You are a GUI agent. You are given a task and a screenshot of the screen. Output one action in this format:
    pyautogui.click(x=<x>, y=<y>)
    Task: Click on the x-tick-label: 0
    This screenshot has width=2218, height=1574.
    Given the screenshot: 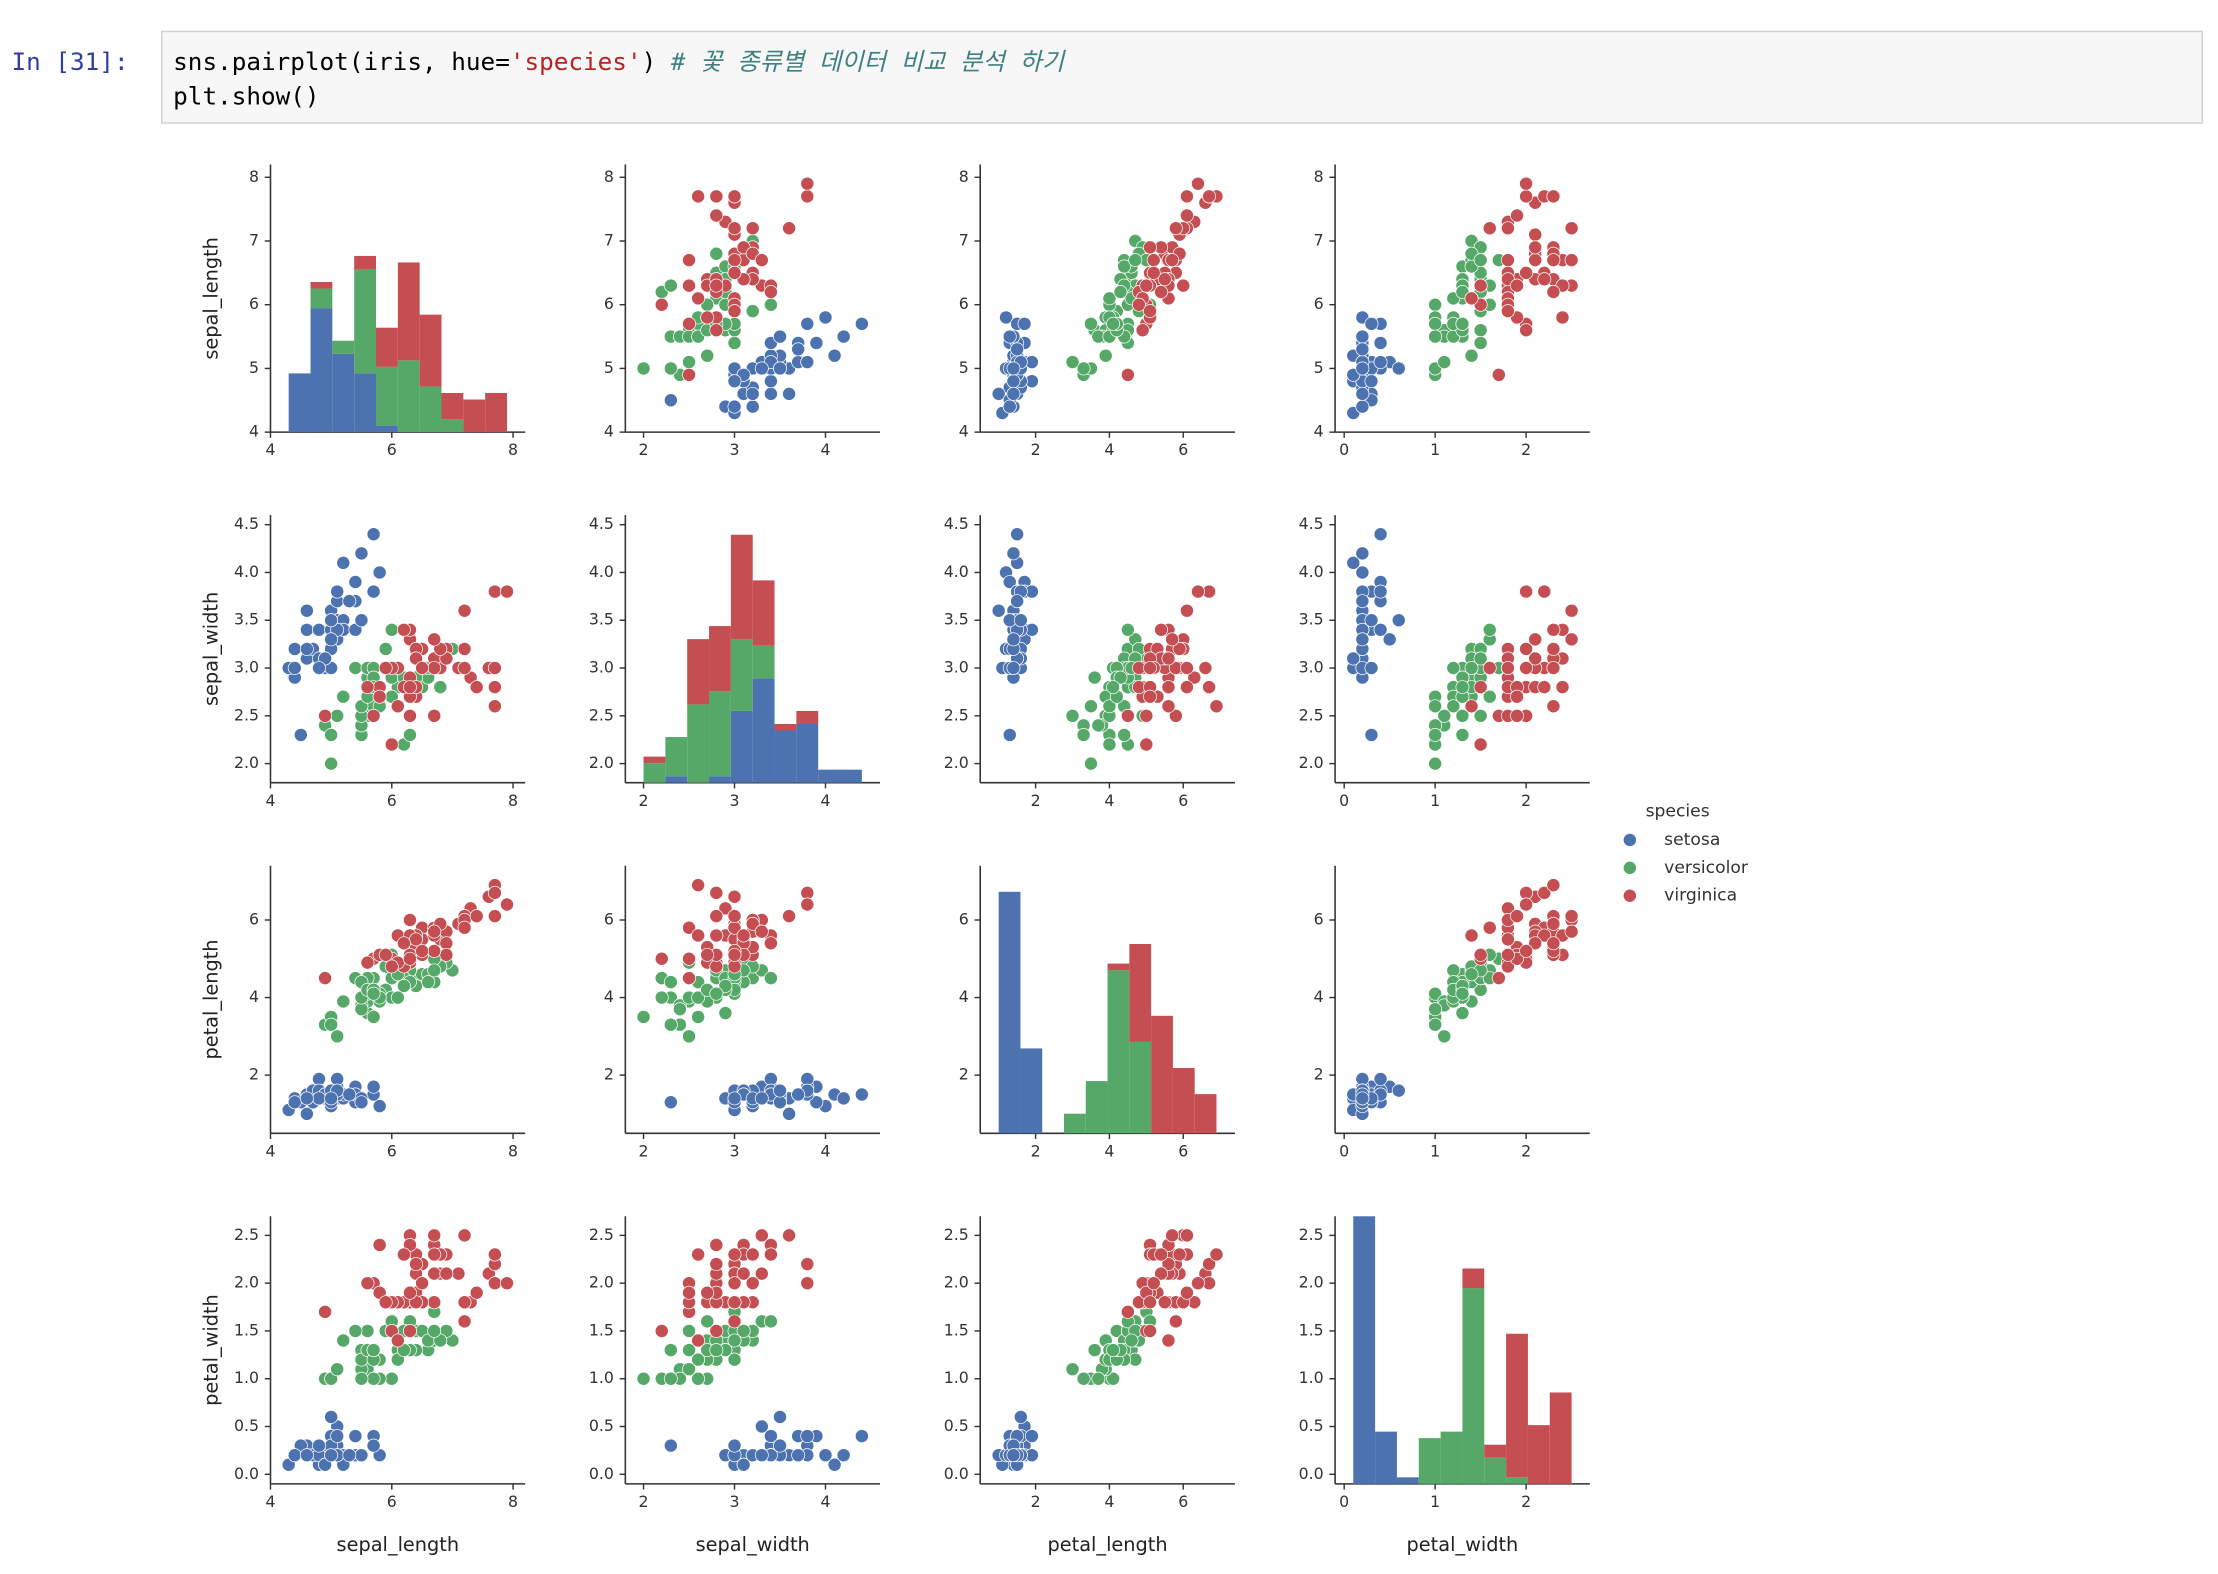 What is the action you would take?
    pyautogui.click(x=1344, y=1150)
    